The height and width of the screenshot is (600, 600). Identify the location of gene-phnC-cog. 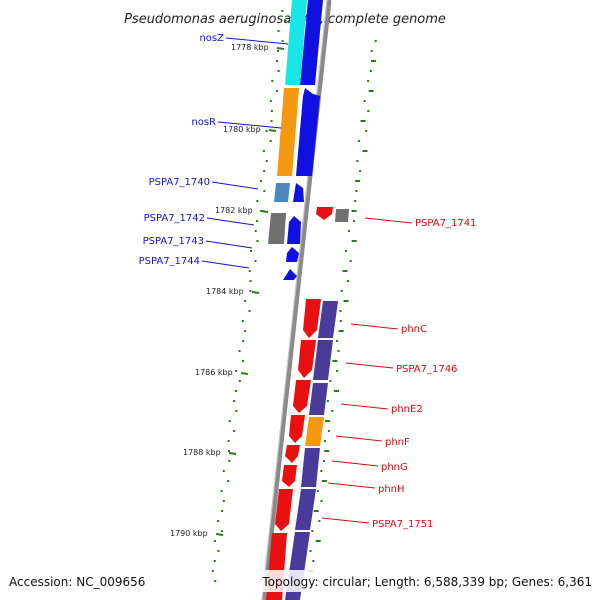
(328, 319).